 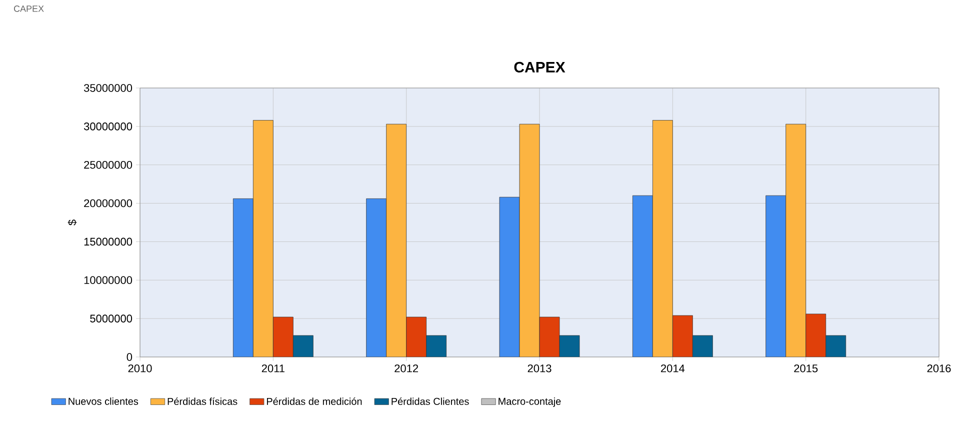 What do you see at coordinates (111, 318) in the screenshot?
I see `y-tick-label: 5000000` at bounding box center [111, 318].